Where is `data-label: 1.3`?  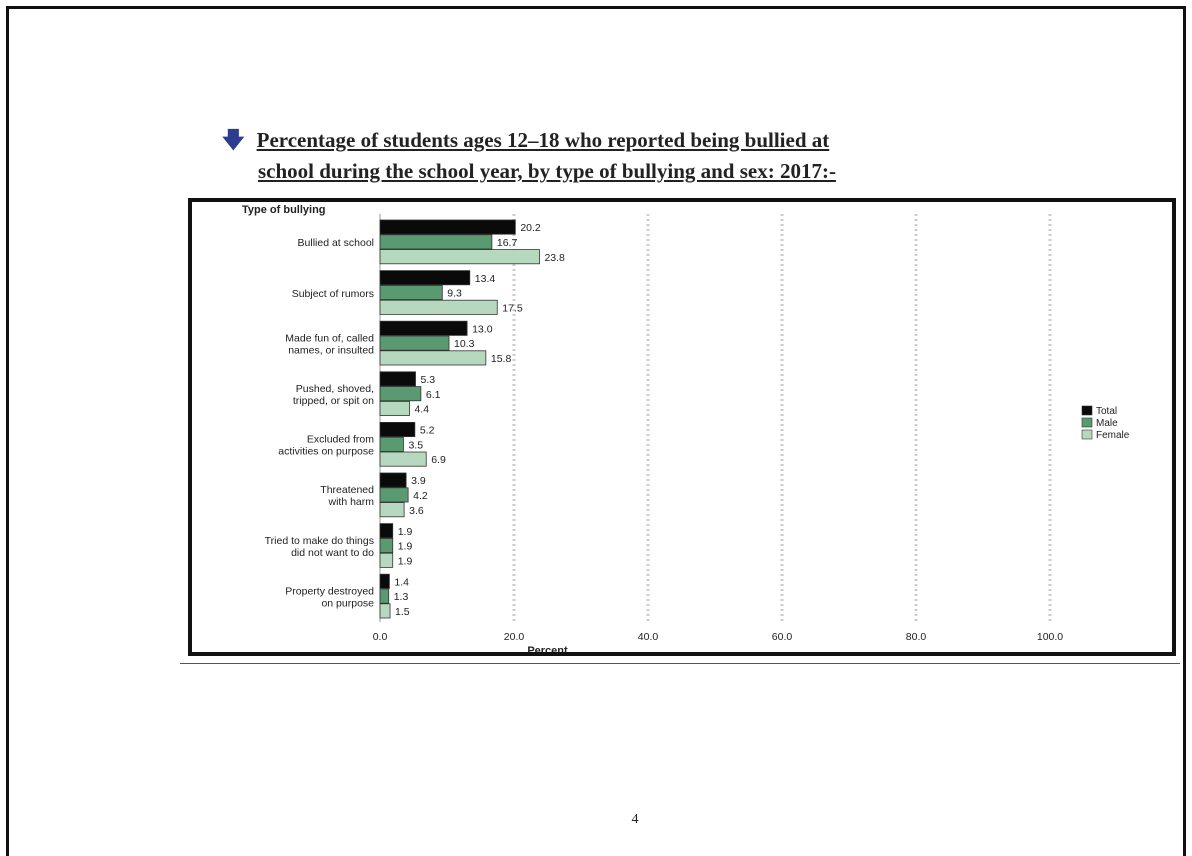 data-label: 1.3 is located at coordinates (401, 597).